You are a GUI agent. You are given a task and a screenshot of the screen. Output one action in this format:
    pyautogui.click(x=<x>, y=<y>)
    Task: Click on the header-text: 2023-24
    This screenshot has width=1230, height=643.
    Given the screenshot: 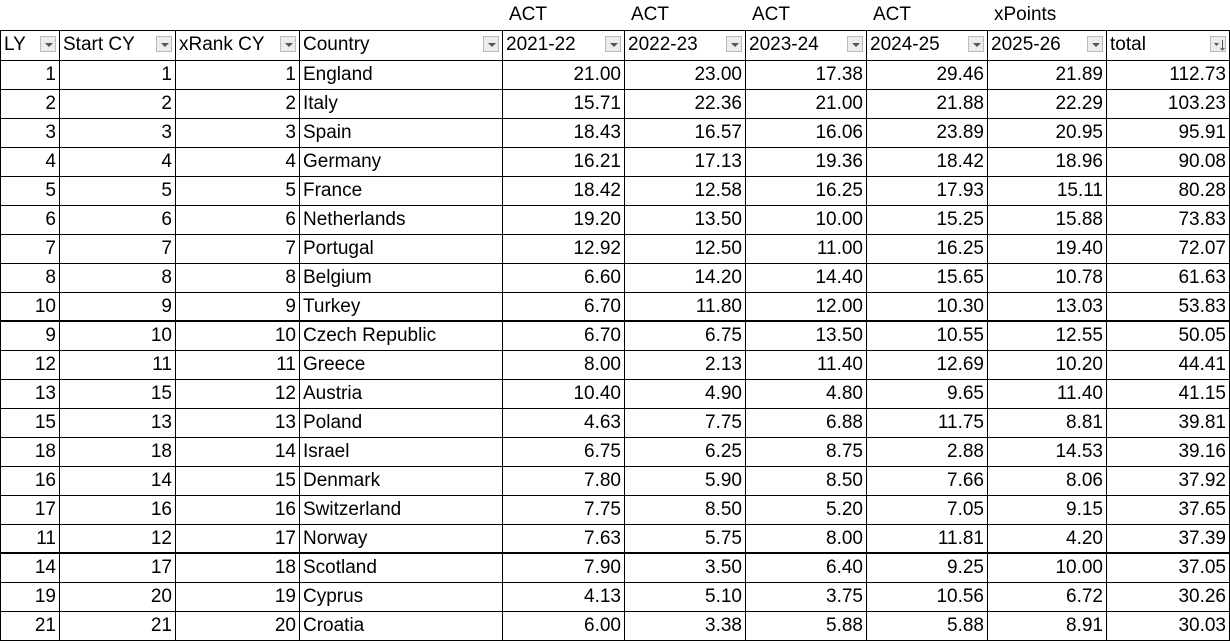 What is the action you would take?
    pyautogui.click(x=784, y=44)
    